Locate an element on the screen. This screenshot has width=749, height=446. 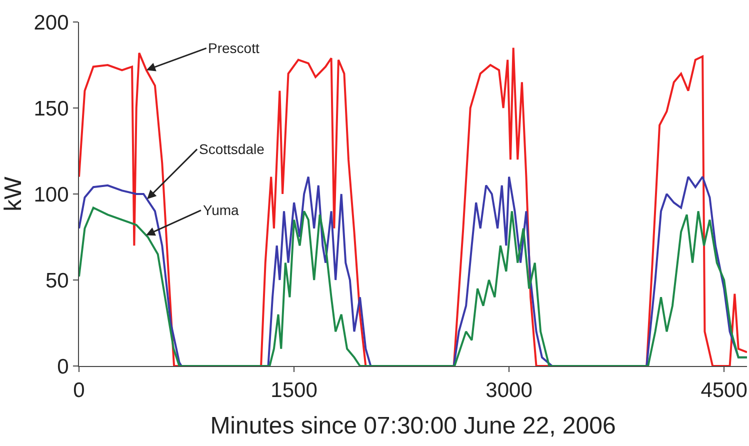
y-tick-label: 200 is located at coordinates (51, 22).